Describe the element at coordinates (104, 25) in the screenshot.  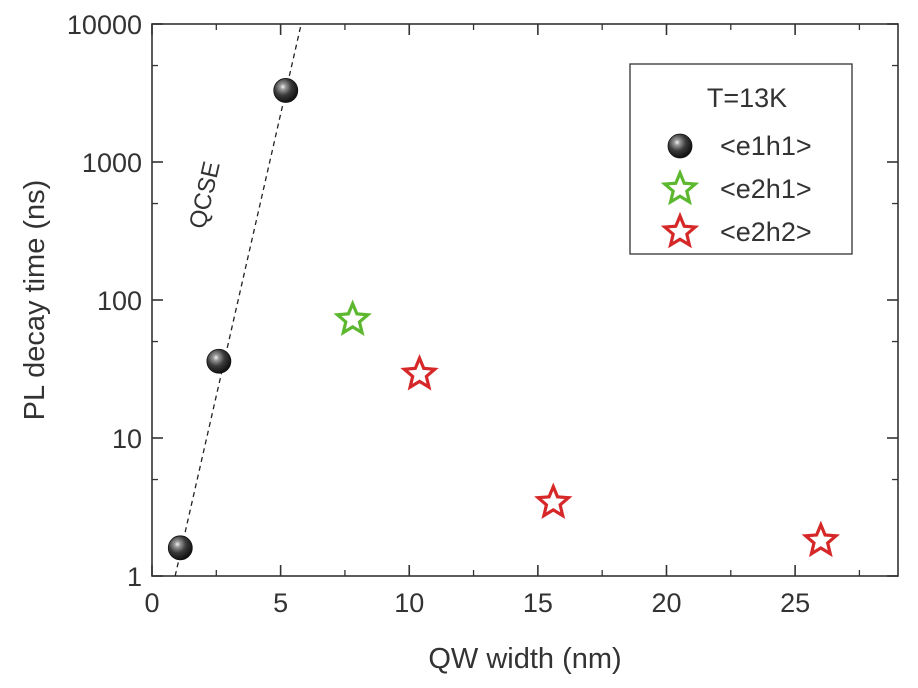
I see `y-tick-label: 10000` at that location.